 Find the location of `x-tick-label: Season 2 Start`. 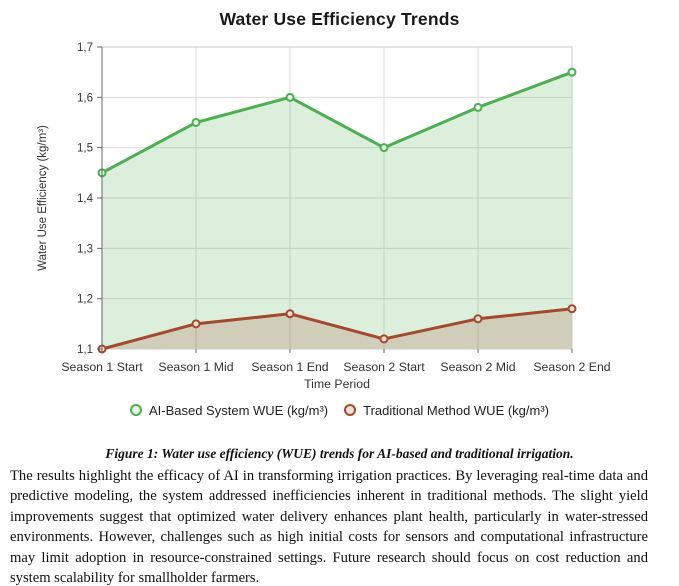

x-tick-label: Season 2 Start is located at coordinates (384, 367).